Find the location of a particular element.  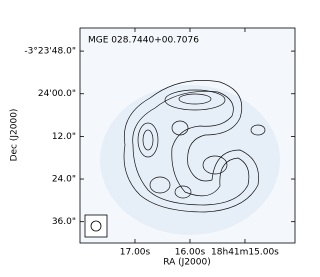

beam is located at coordinates (96, 226).